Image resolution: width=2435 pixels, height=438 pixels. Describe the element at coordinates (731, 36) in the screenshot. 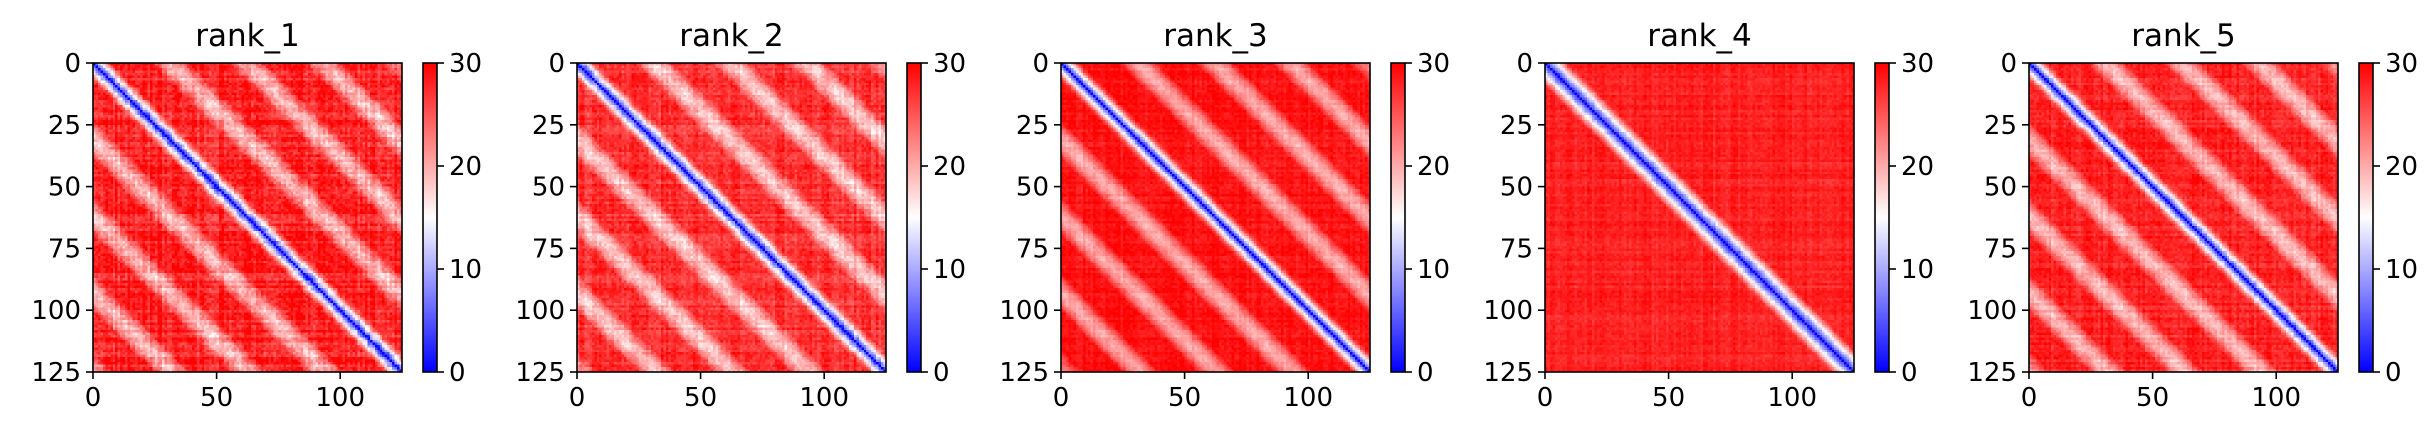

I see `chart-title: rank_2` at that location.